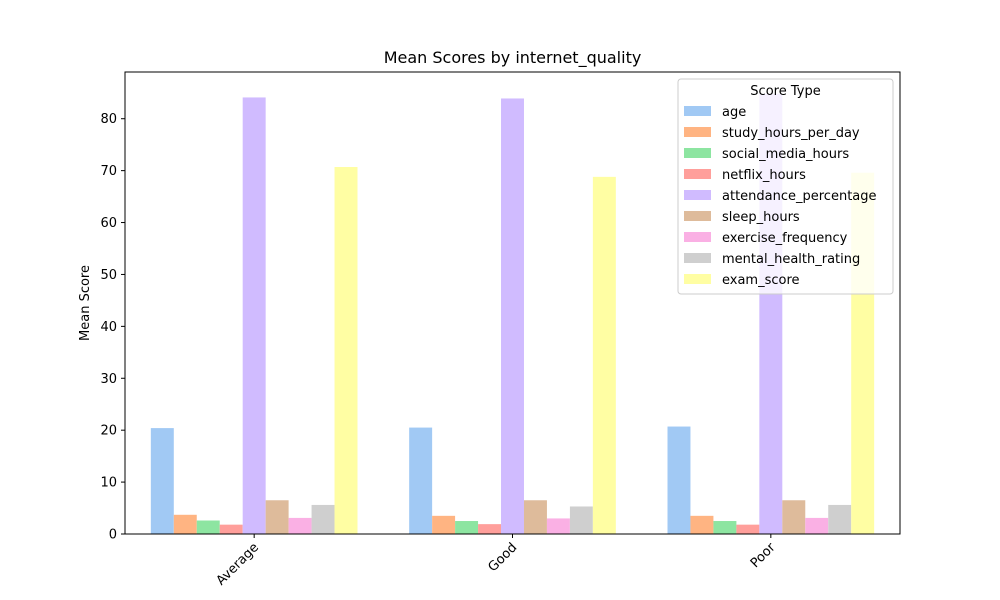  Describe the element at coordinates (444, 524) in the screenshot. I see `bar-study-hours-per-day-good` at that location.